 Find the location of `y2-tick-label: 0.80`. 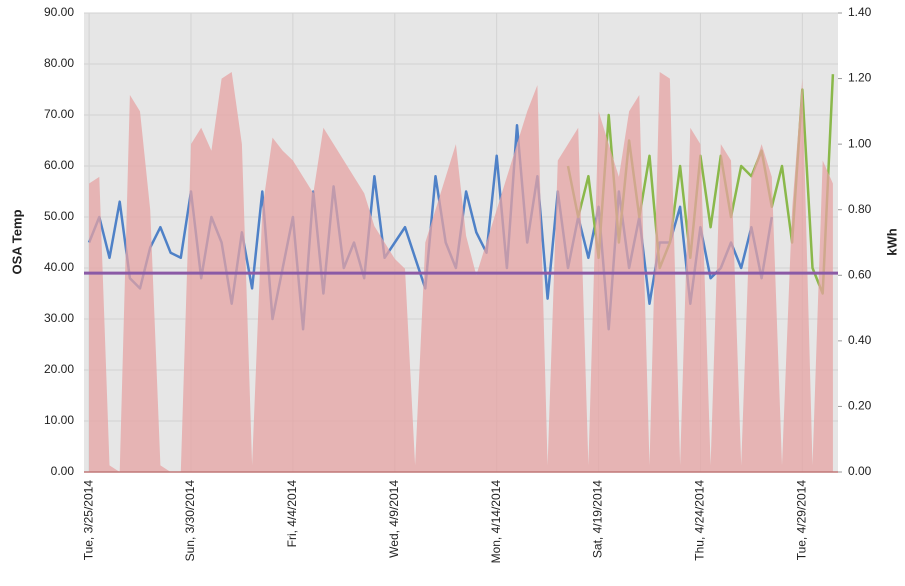

y2-tick-label: 0.80 is located at coordinates (860, 209).